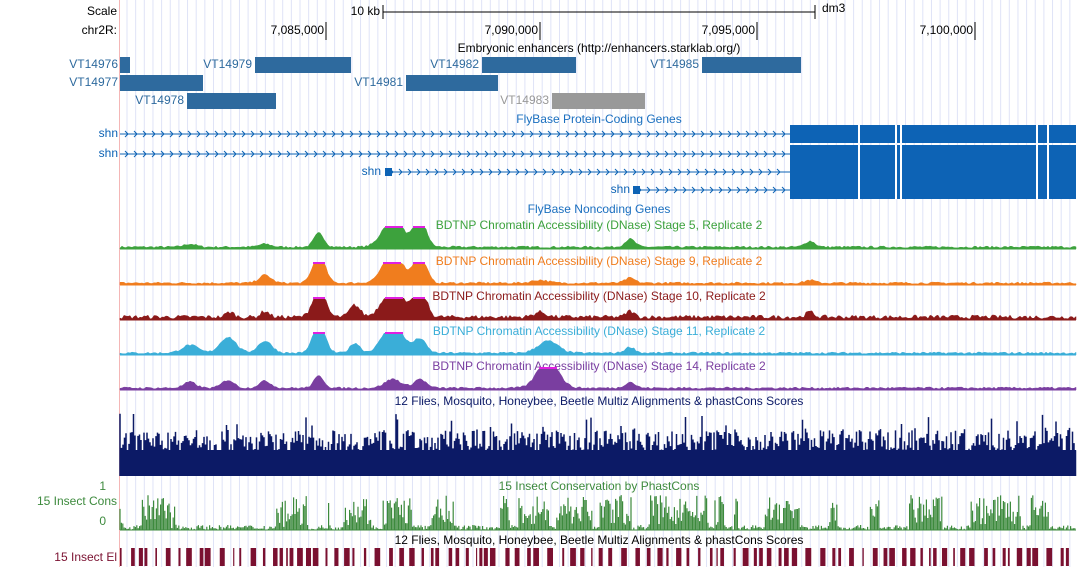 This screenshot has height=567, width=1078. I want to click on enhancer-label: VT14983, so click(524, 100).